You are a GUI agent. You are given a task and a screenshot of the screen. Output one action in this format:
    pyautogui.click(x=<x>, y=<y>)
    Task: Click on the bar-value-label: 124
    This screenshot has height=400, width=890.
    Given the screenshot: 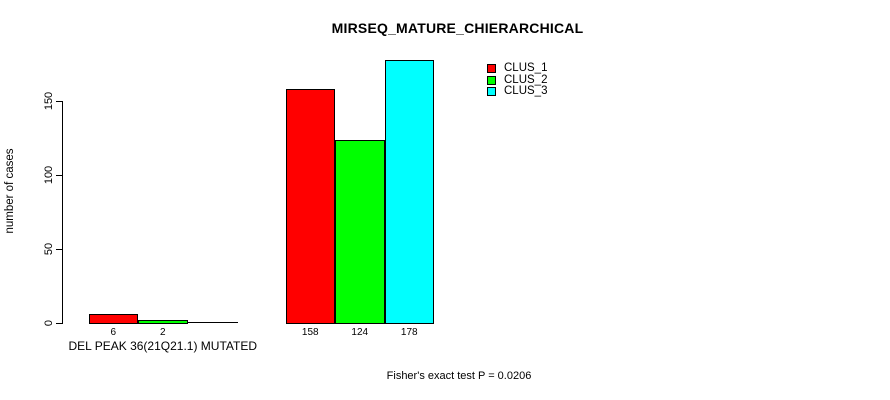 What is the action you would take?
    pyautogui.click(x=360, y=332)
    